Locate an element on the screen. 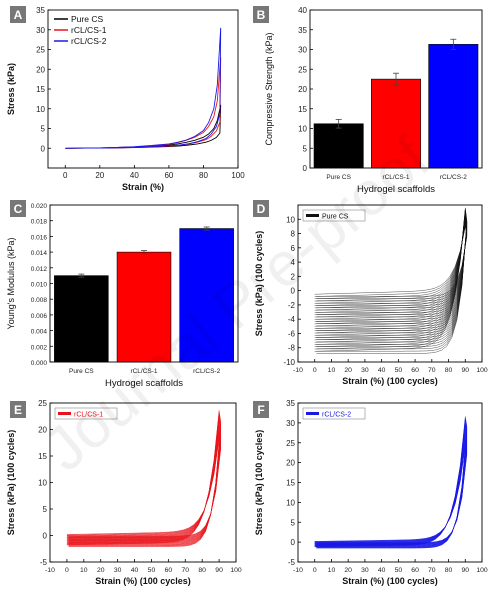 This screenshot has width=498, height=603. y-tick-label: 0.008 is located at coordinates (39, 300).